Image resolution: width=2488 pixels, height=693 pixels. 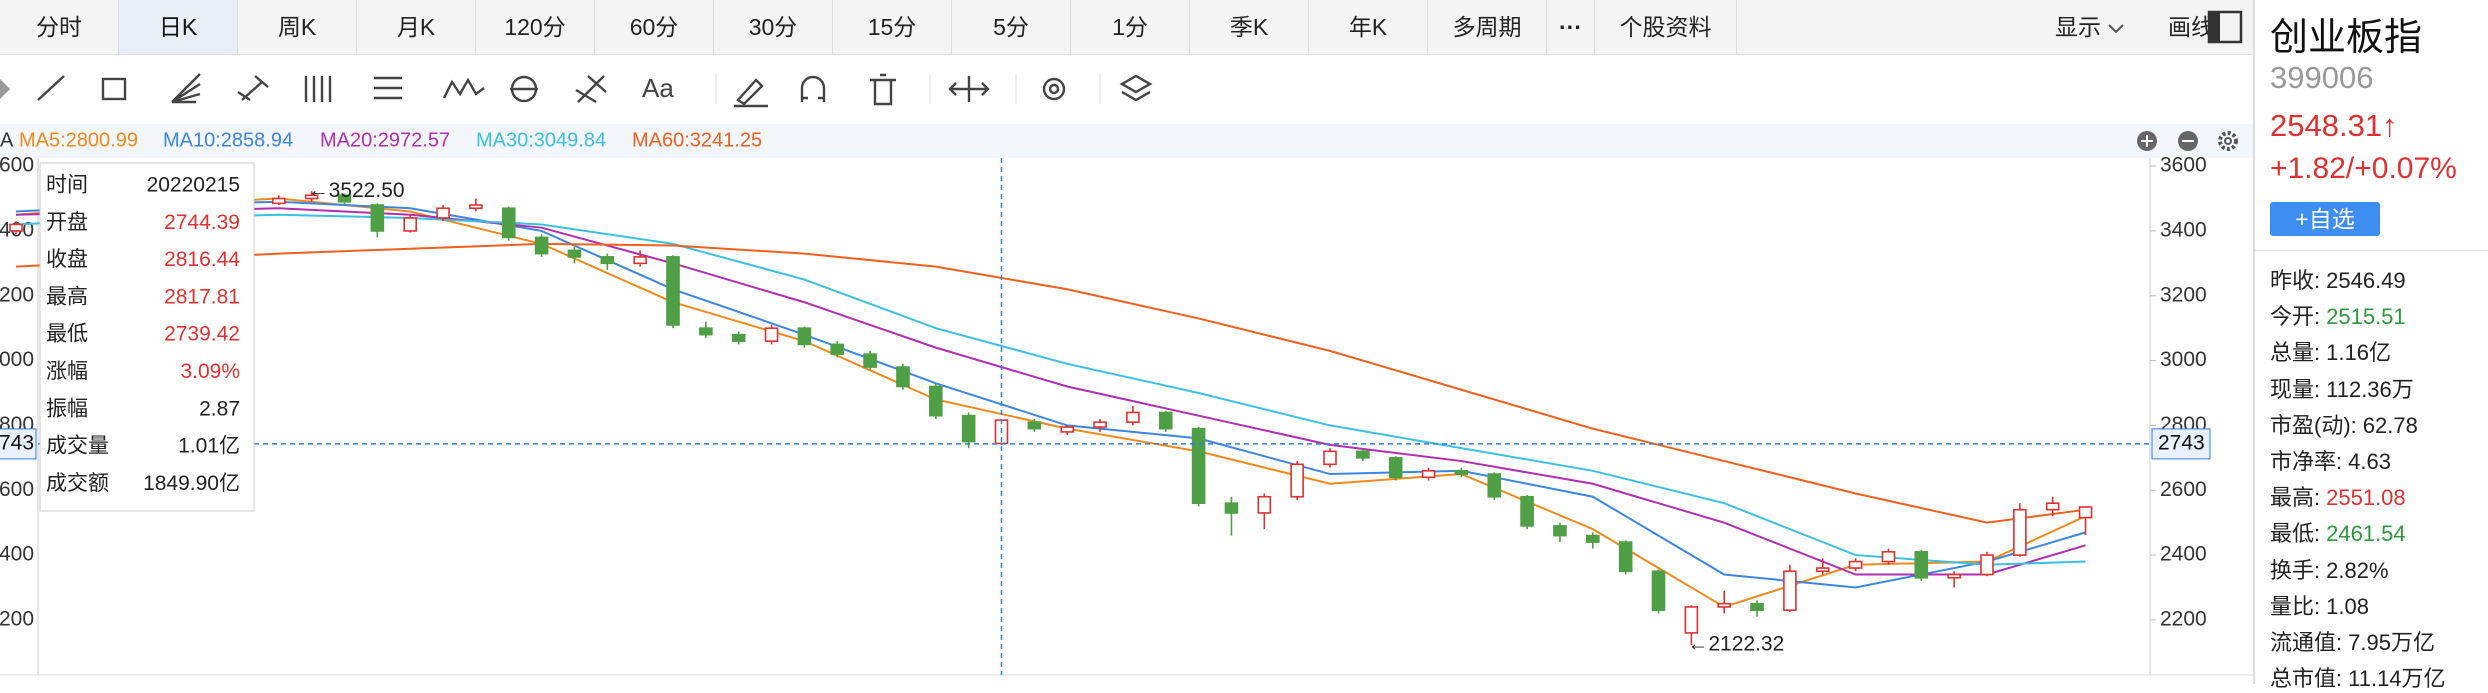 I want to click on y-tick-label-left: 2400, so click(x=17, y=554).